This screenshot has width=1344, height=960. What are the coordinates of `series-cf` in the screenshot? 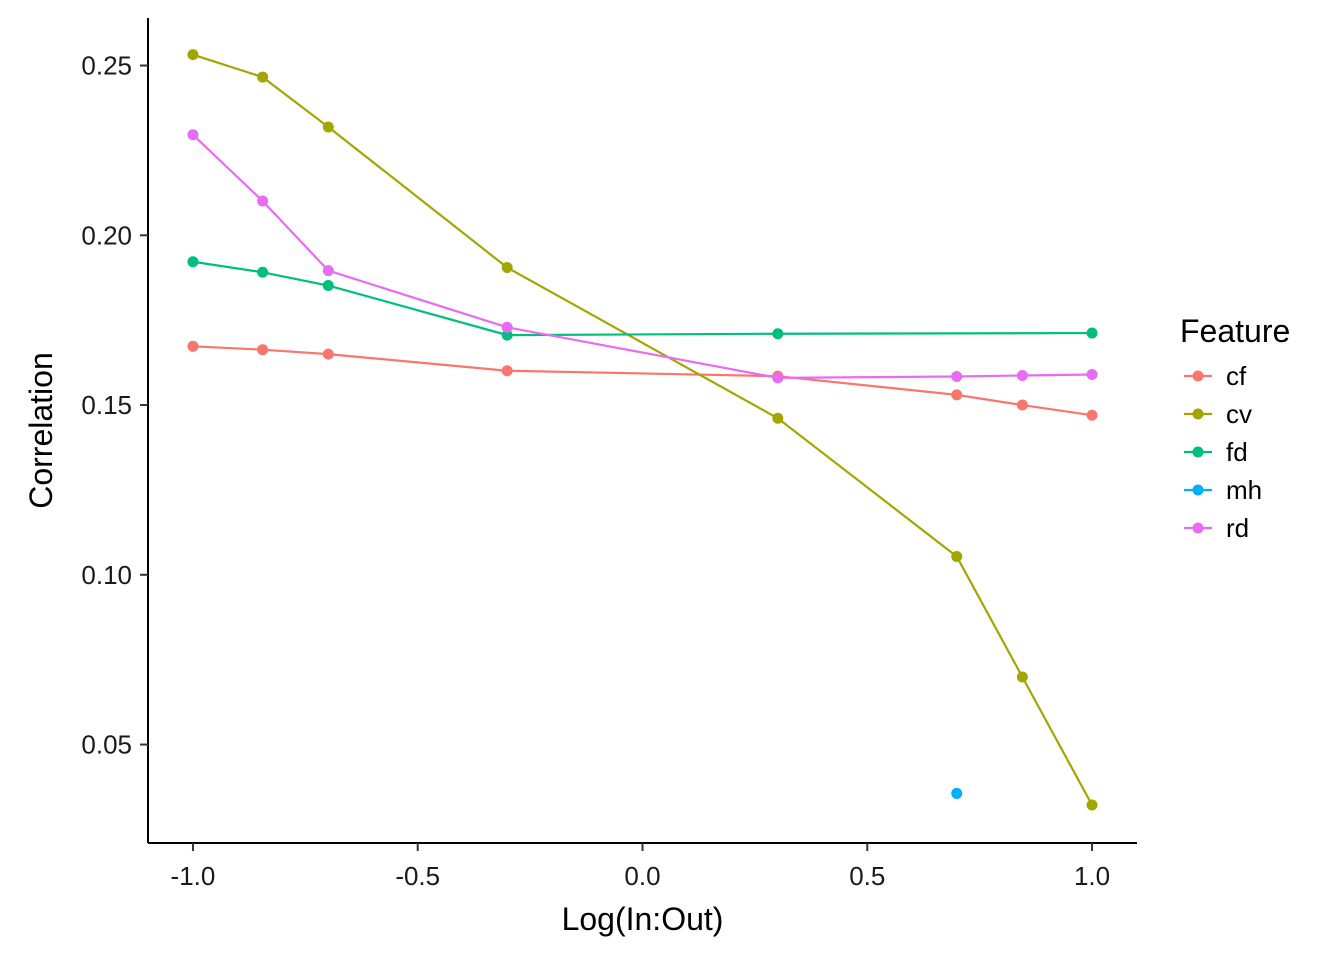 It's located at (642, 380).